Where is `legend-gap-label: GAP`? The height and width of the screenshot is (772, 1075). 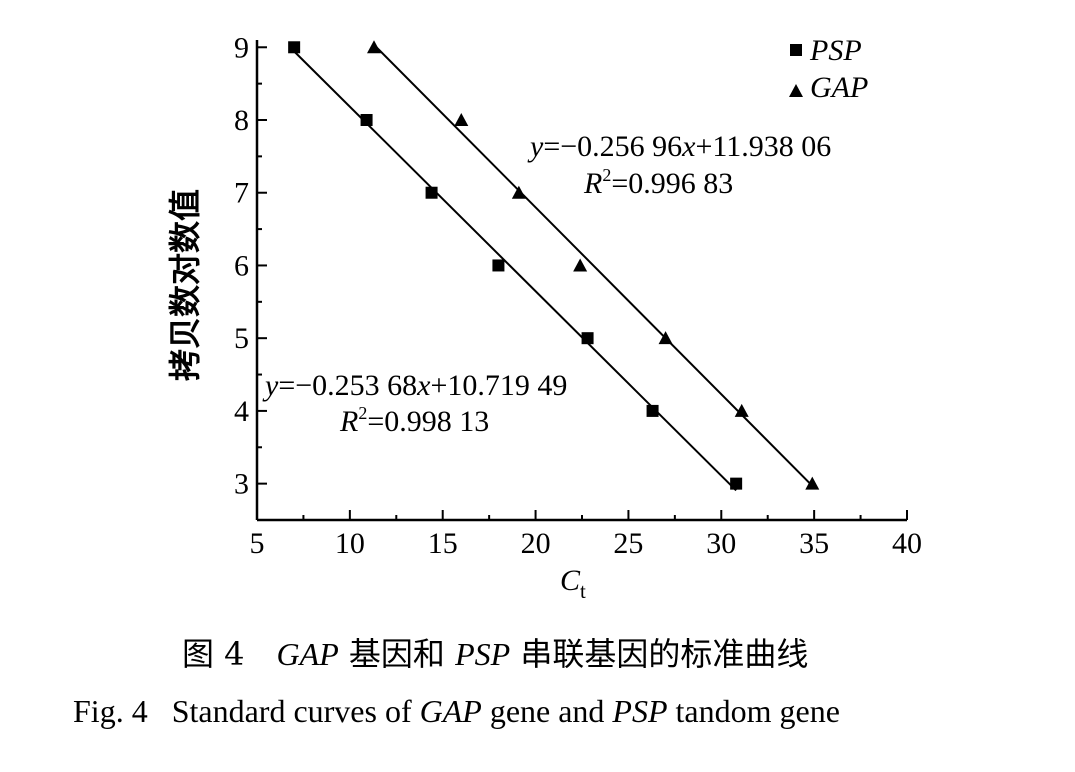
legend-gap-label: GAP is located at coordinates (839, 87).